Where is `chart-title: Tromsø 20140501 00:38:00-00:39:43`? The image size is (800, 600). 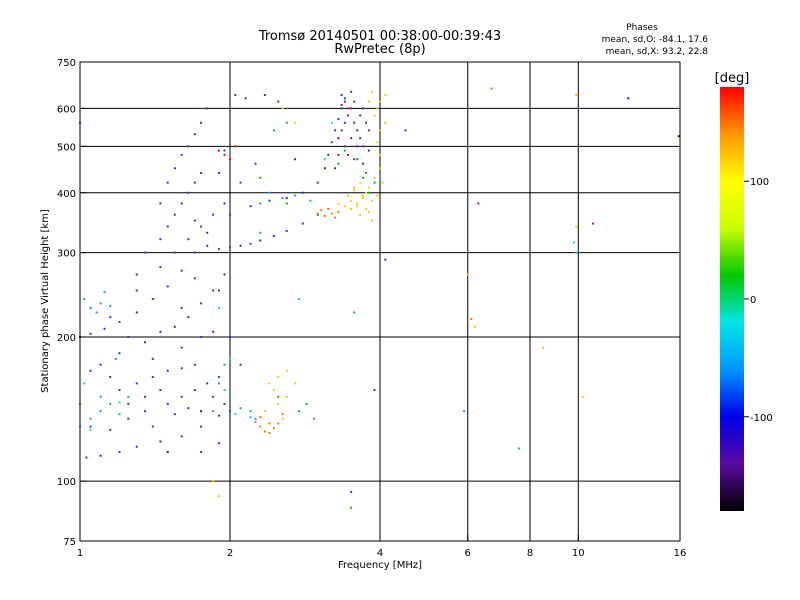
chart-title: Tromsø 20140501 00:38:00-00:39:43 is located at coordinates (379, 36).